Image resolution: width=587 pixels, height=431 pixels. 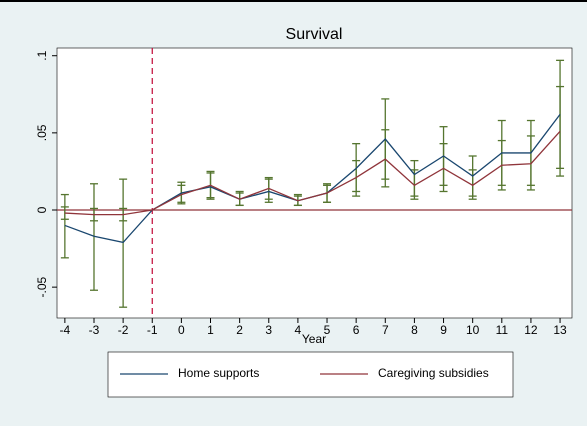 I want to click on x-tick-label: 0, so click(x=181, y=330).